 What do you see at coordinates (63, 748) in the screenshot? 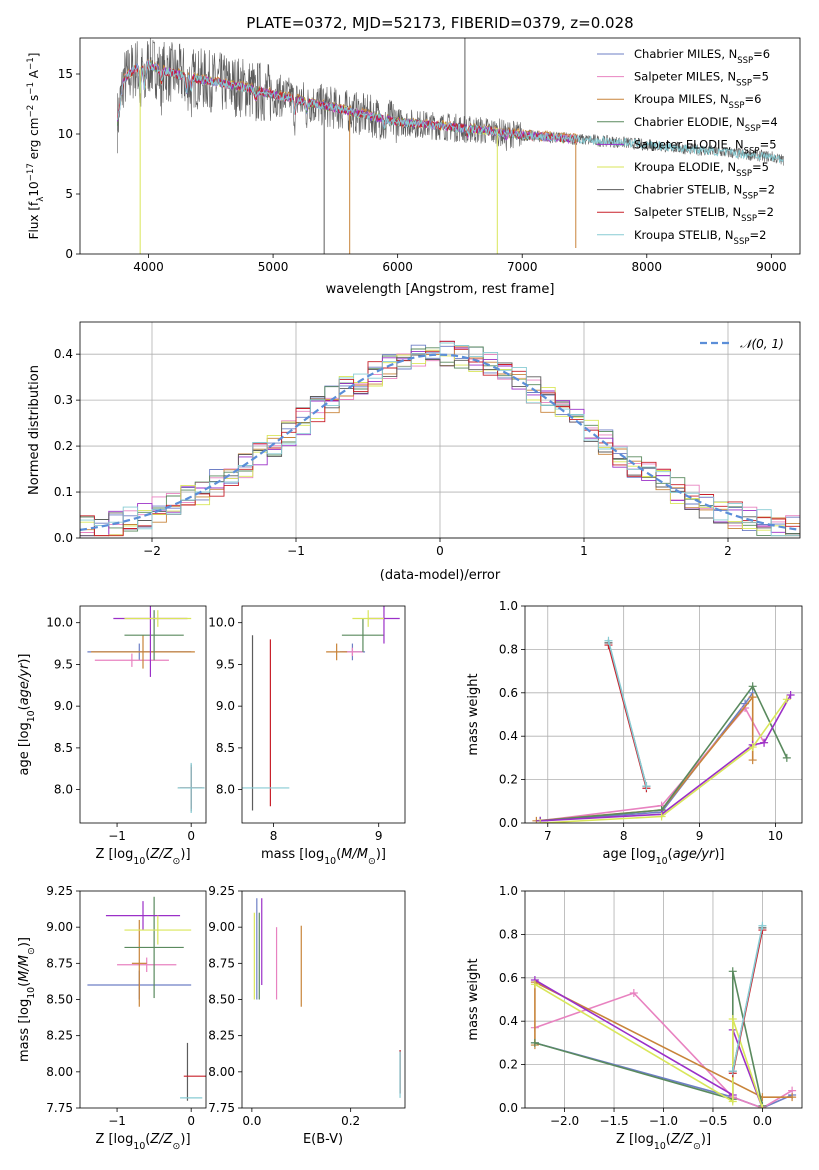
I see `y-tick-label: 8.5` at bounding box center [63, 748].